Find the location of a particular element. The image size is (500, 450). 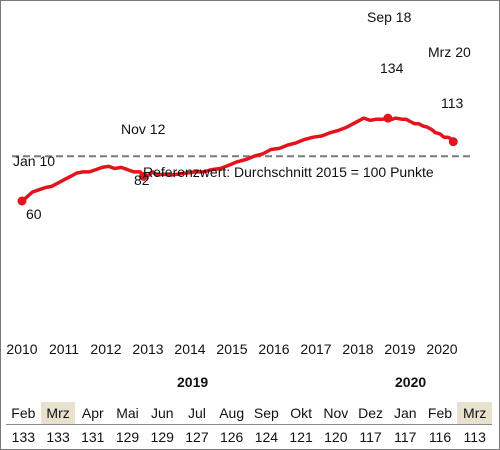

table-year-header-2019: 2019 is located at coordinates (193, 382).